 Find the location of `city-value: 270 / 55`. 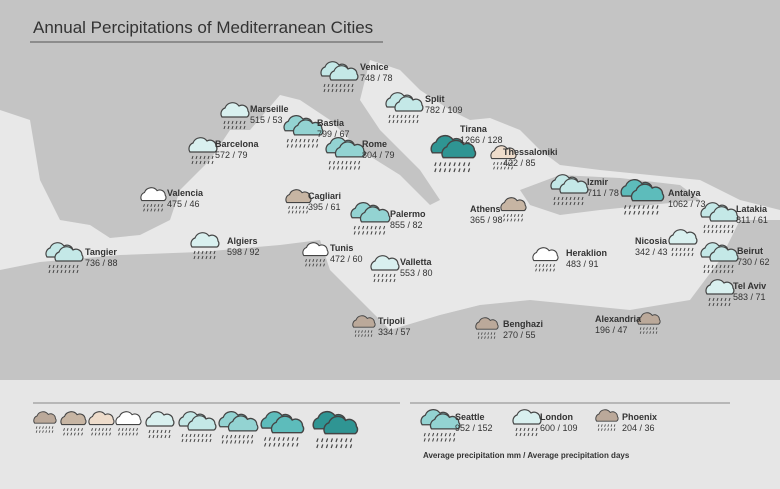

city-value: 270 / 55 is located at coordinates (519, 335).